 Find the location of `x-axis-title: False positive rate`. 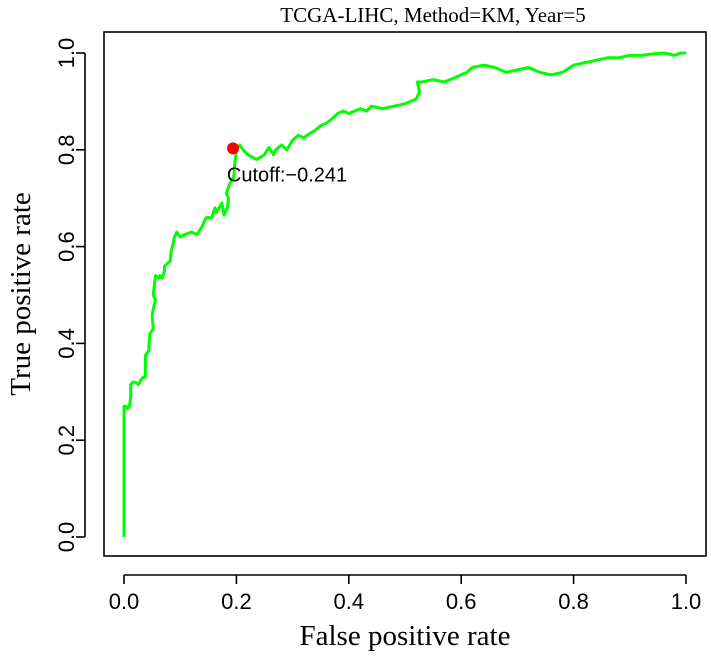

x-axis-title: False positive rate is located at coordinates (404, 636).